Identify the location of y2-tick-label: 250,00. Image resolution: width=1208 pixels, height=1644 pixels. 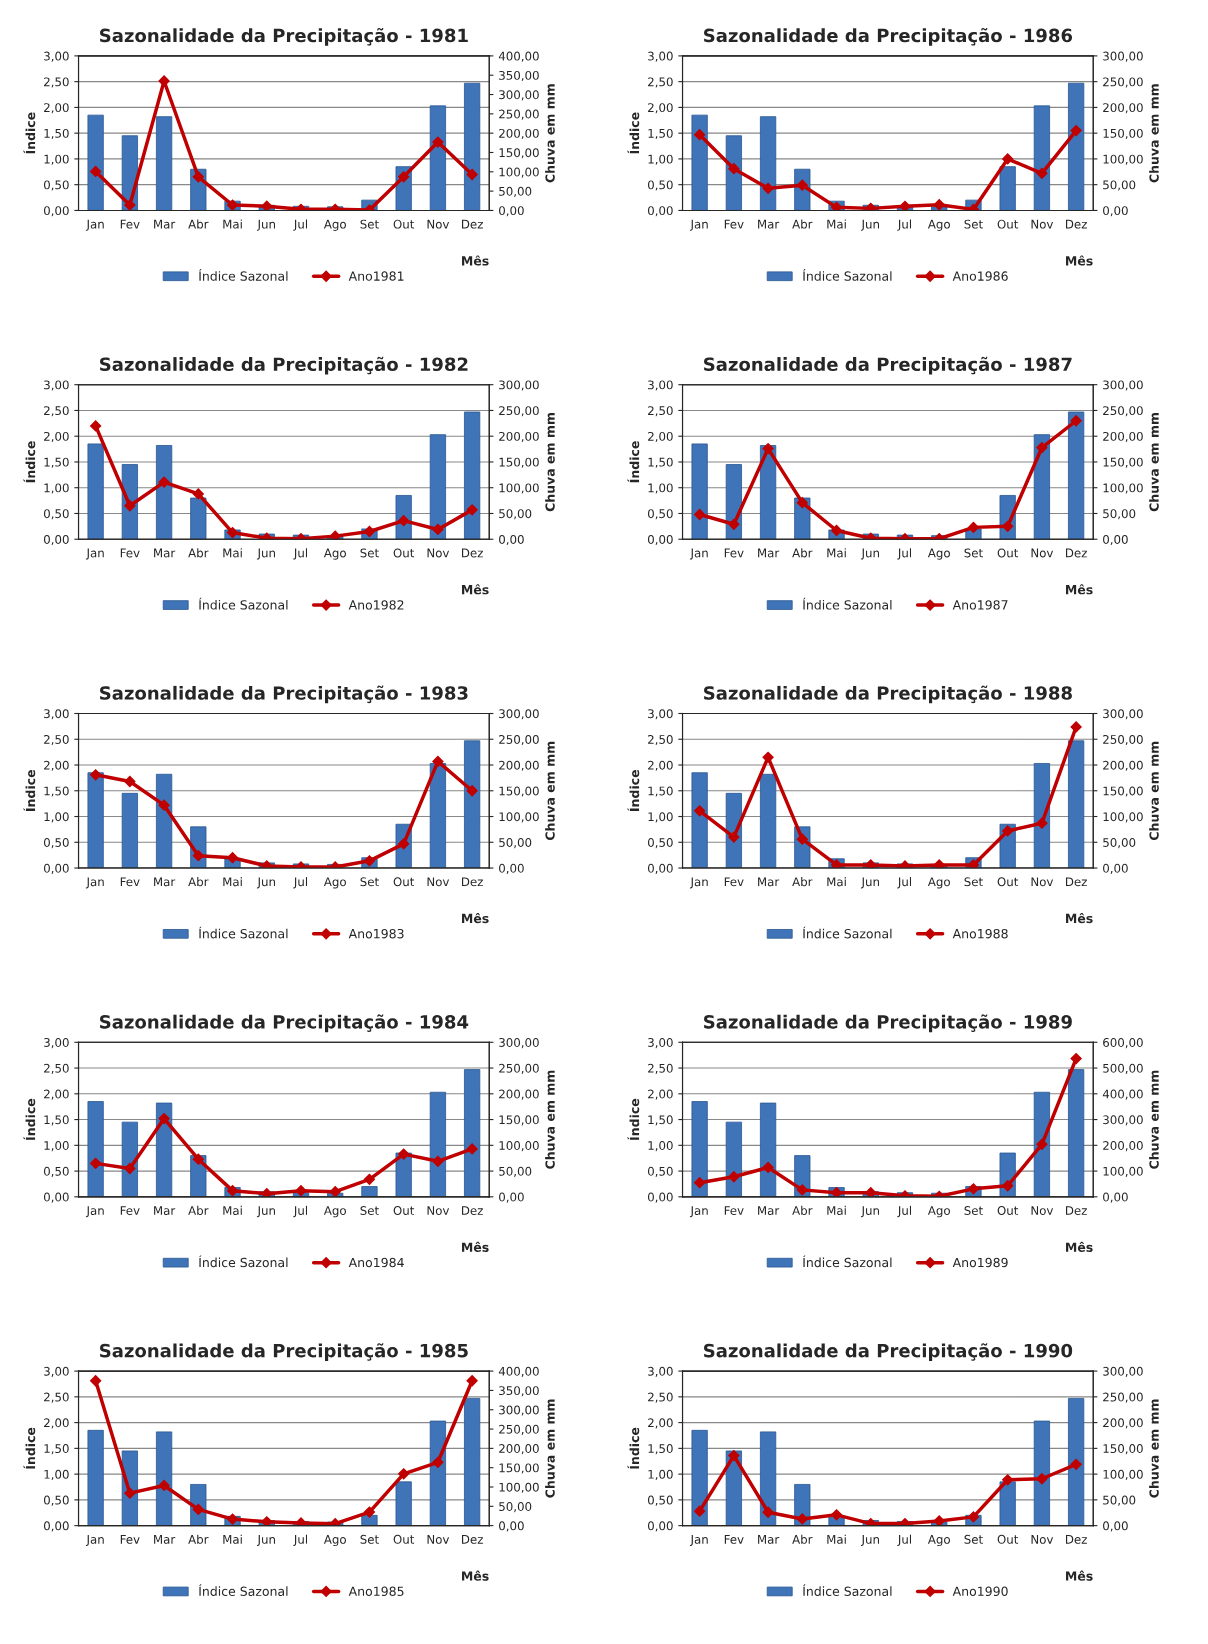
(1123, 411).